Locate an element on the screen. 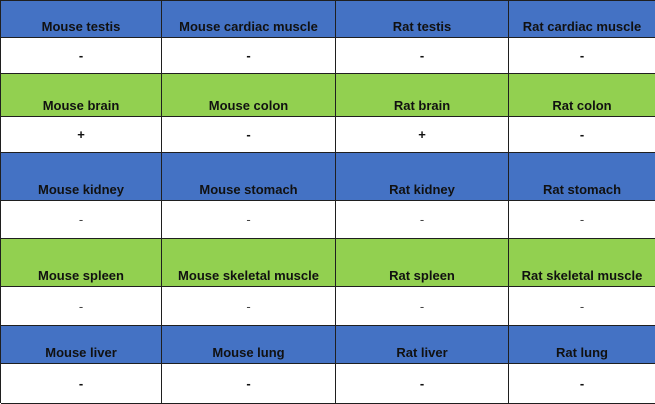 The width and height of the screenshot is (655, 404). header-cell: Mouse colon is located at coordinates (249, 95).